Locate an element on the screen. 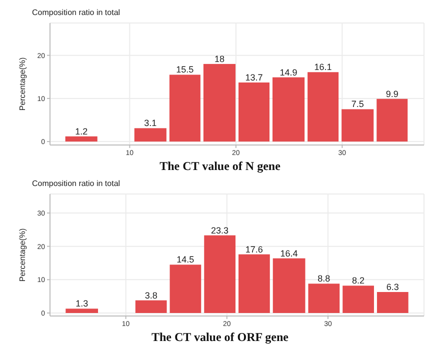 Image resolution: width=440 pixels, height=350 pixels. data-label: 3.8 is located at coordinates (151, 295).